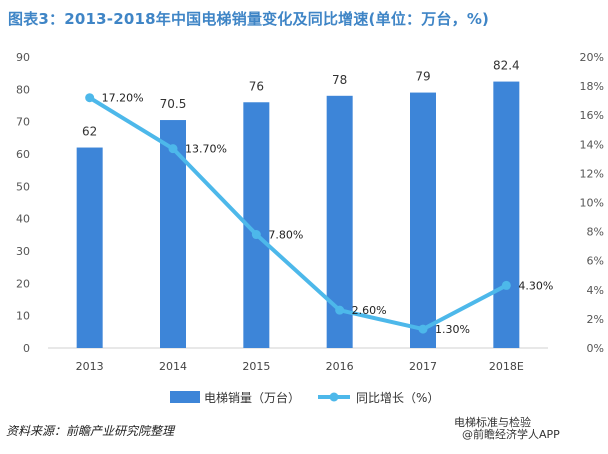 This screenshot has width=608, height=454. What do you see at coordinates (592, 115) in the screenshot?
I see `right-axis-tick: 16%` at bounding box center [592, 115].